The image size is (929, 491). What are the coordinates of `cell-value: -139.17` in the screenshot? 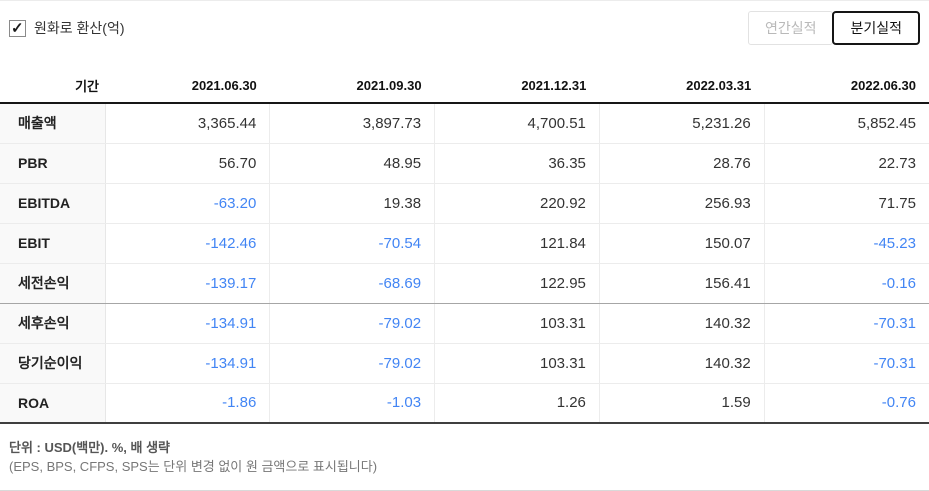 It's located at (187, 283).